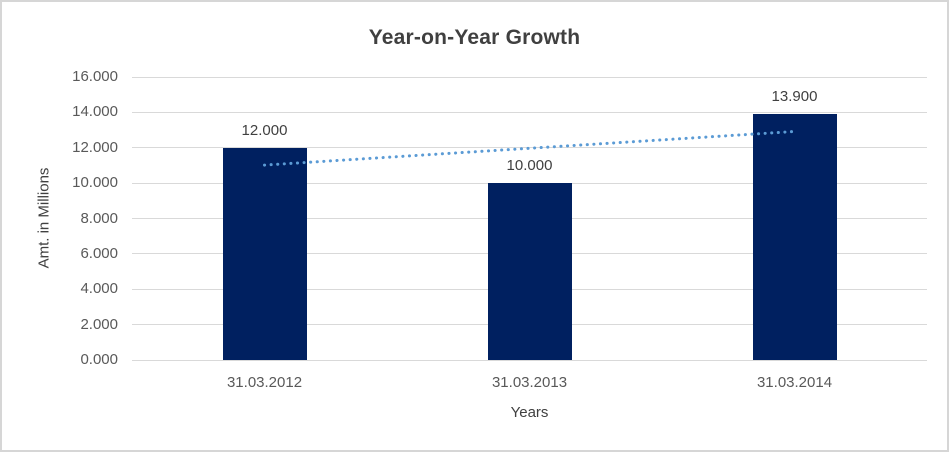  Describe the element at coordinates (474, 37) in the screenshot. I see `chart-title: Year-on-Year Growth` at that location.